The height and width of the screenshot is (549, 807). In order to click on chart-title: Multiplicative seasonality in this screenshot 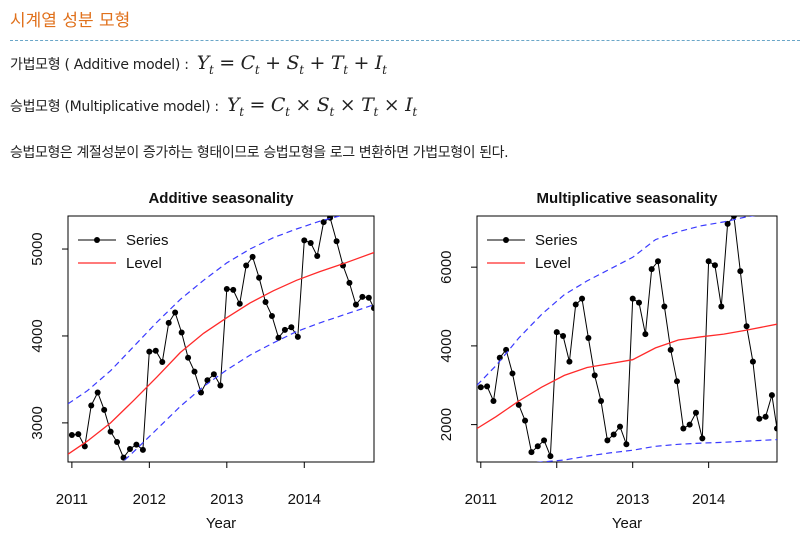, I will do `click(628, 198)`.